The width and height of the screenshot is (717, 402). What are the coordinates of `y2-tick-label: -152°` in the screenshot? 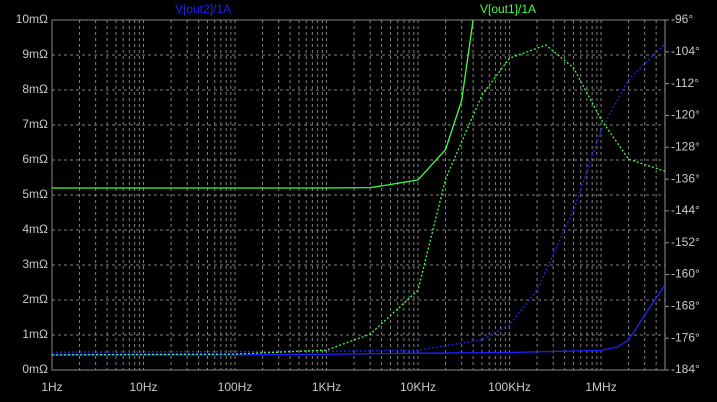 It's located at (685, 242).